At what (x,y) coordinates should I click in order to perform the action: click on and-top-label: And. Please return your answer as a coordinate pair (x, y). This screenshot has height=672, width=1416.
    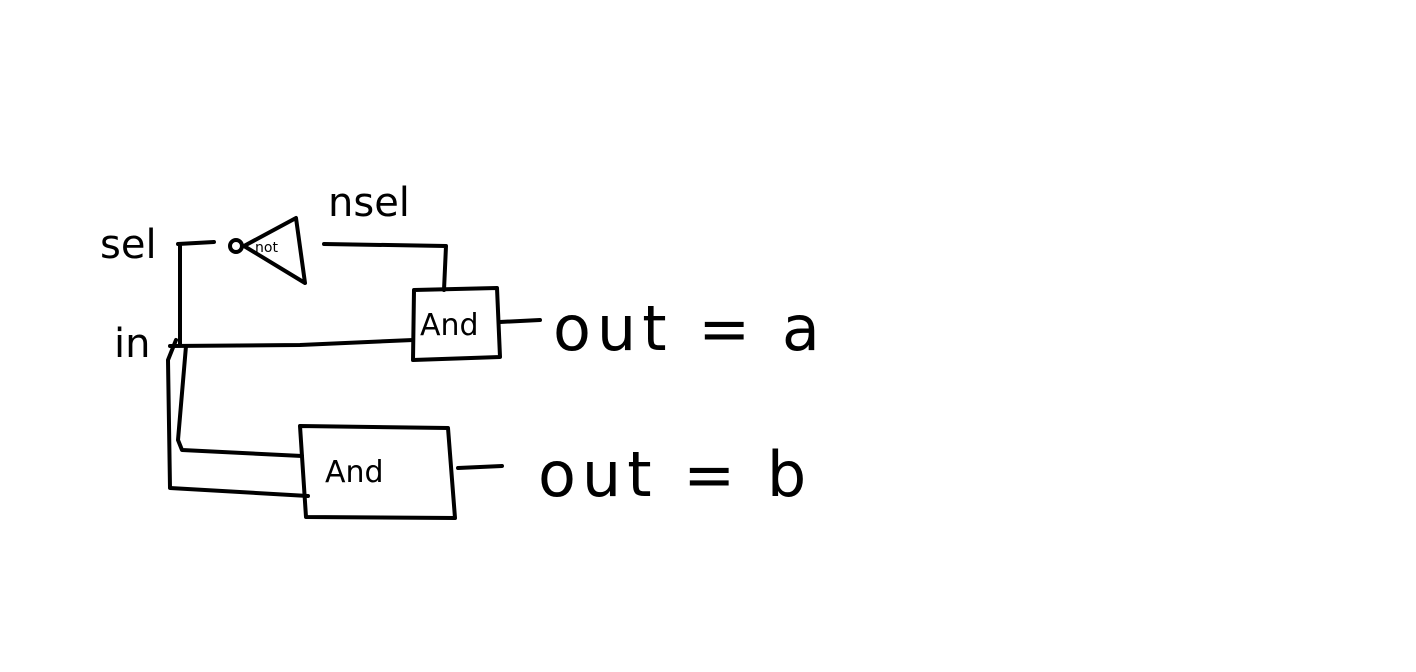
    Looking at the image, I should click on (449, 325).